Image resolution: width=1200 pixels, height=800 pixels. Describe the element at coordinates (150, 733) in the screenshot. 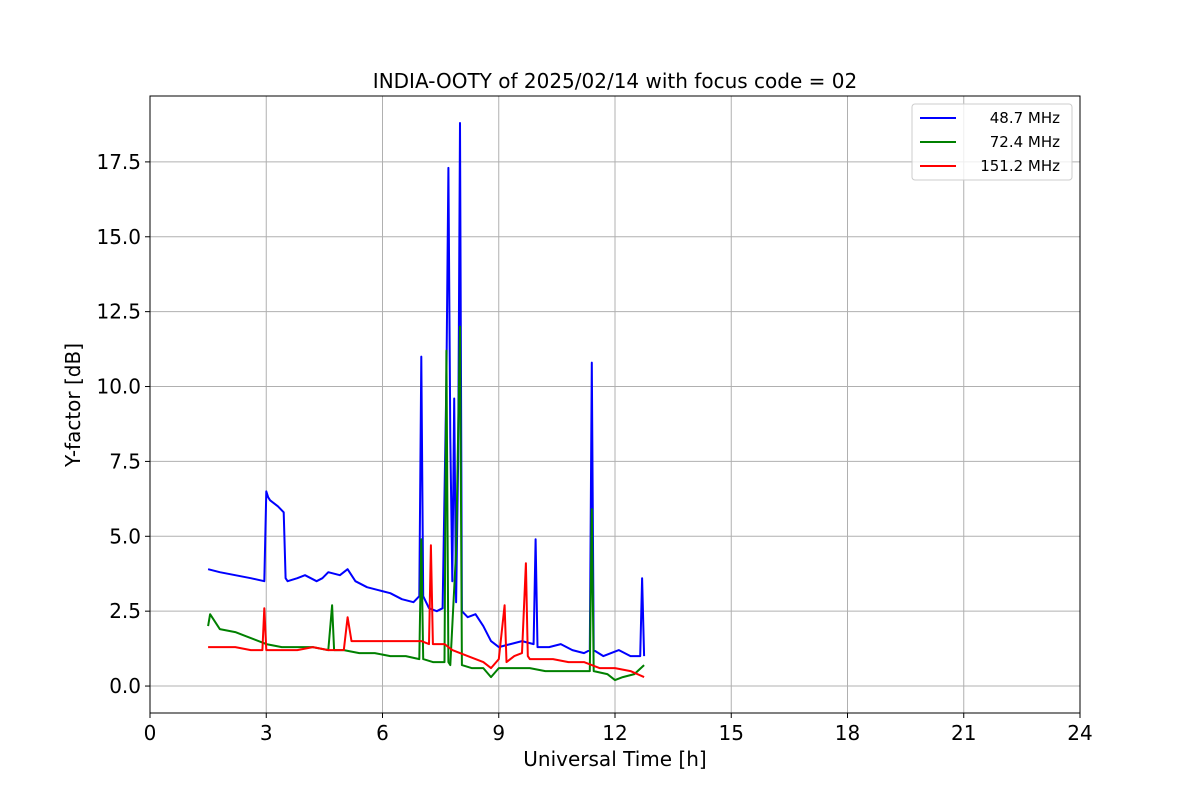

I see `x-tick-label: 0` at that location.